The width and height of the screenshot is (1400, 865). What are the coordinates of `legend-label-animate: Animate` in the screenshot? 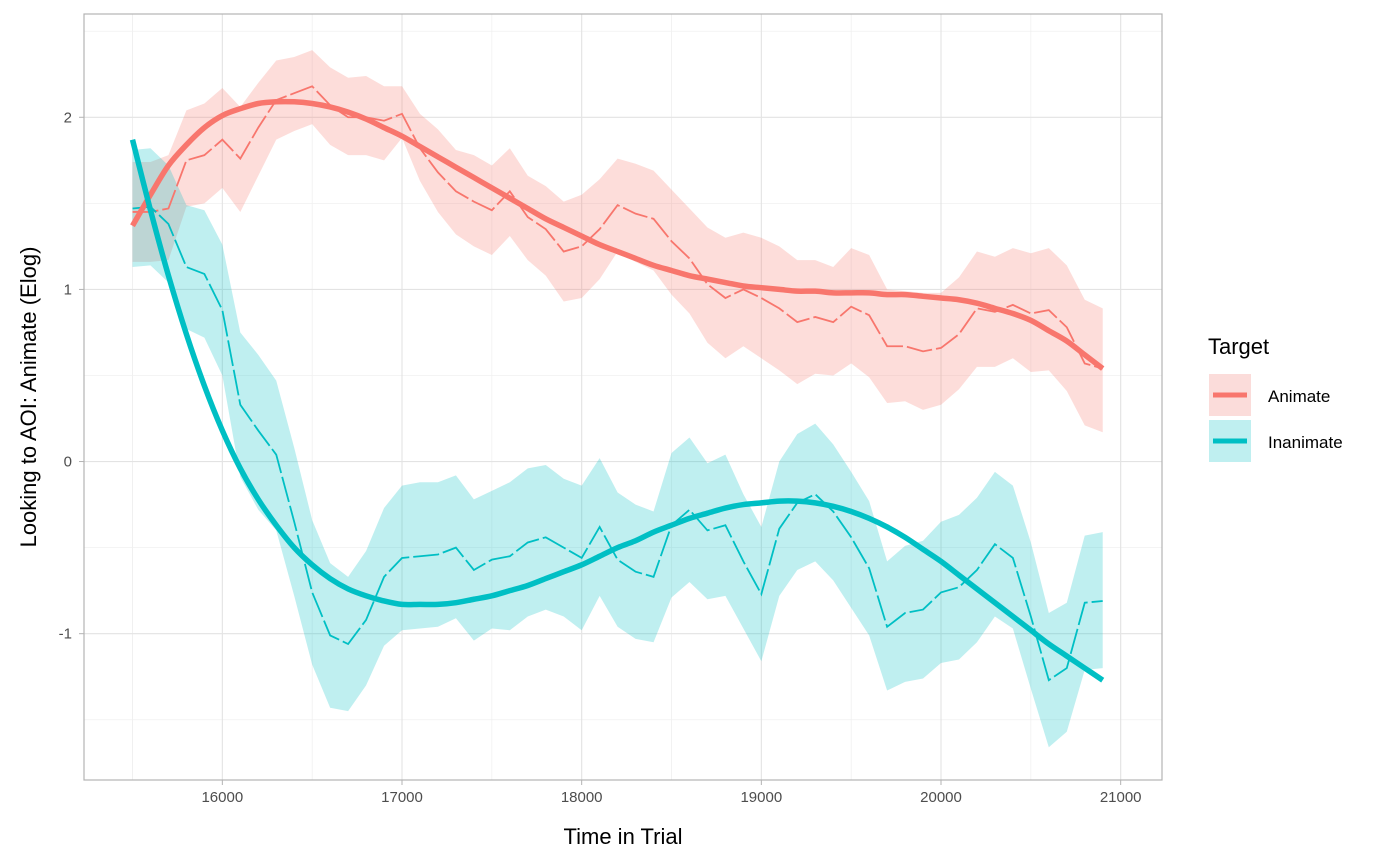 It's located at (1299, 396).